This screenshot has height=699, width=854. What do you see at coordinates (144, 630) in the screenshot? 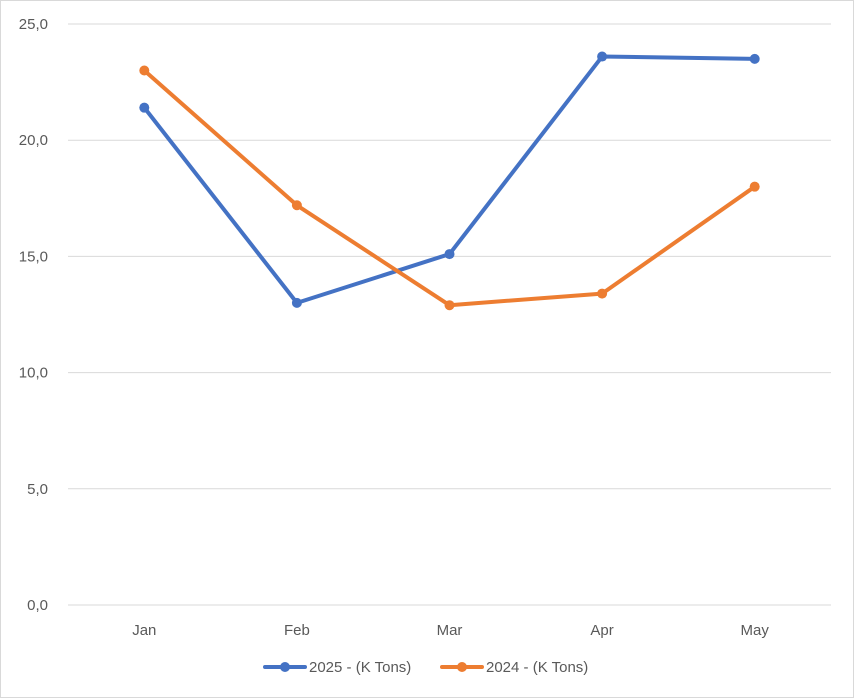
I see `x-tick-label: Jan` at bounding box center [144, 630].